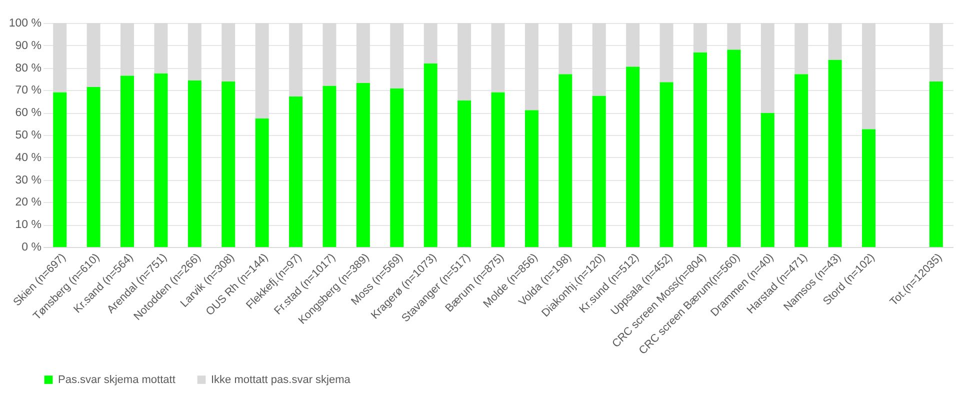  What do you see at coordinates (281, 380) in the screenshot?
I see `legend-label: Ikke mottatt pas.svar skjema` at bounding box center [281, 380].